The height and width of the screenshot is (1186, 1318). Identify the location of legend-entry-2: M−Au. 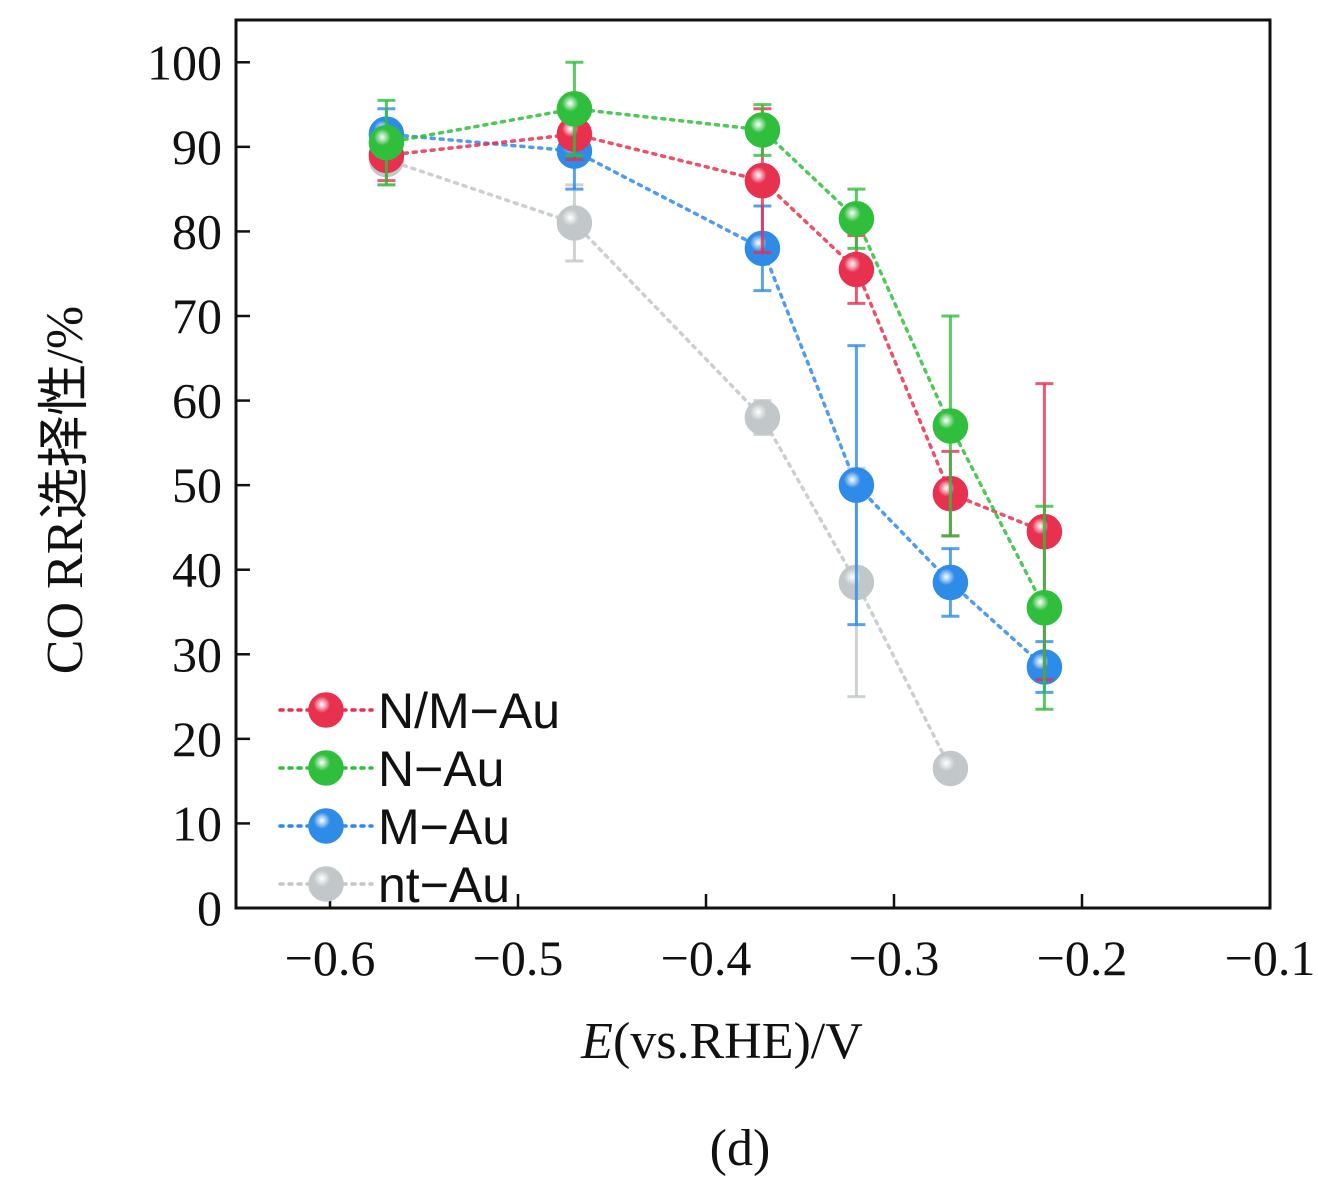
(394, 827).